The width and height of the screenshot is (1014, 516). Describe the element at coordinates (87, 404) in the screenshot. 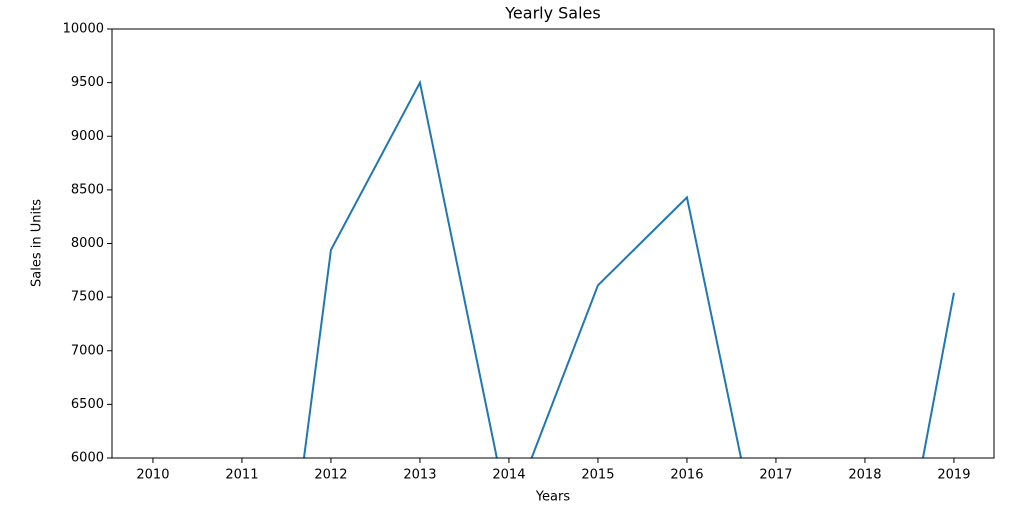

I see `y-tick-label: 6500` at that location.